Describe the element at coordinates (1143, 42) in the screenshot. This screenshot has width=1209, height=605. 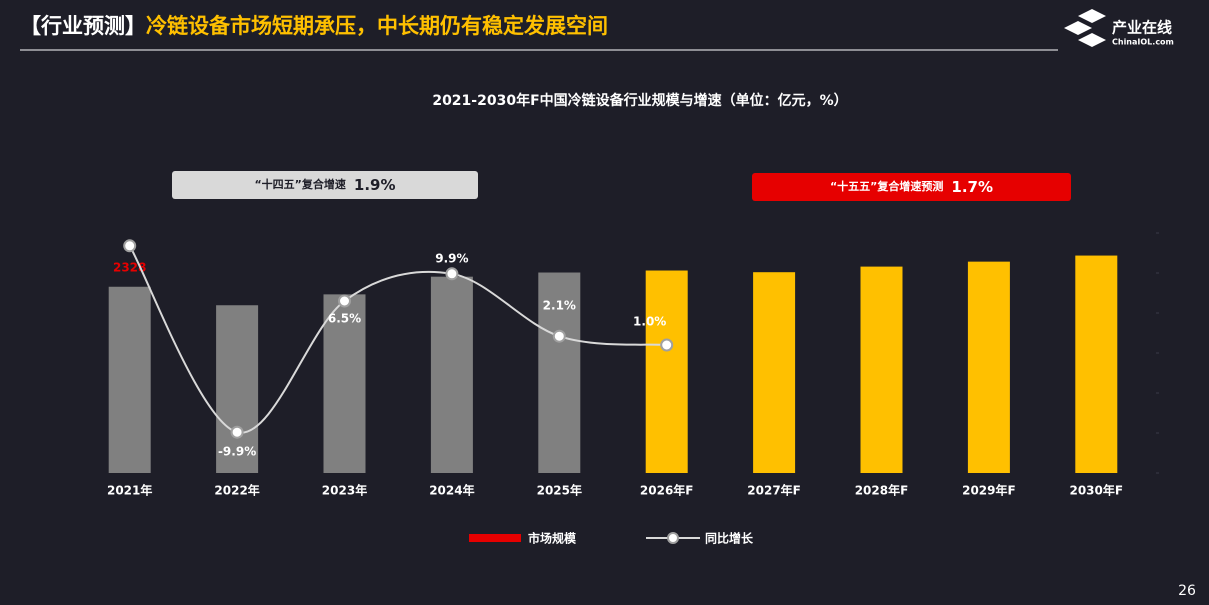
I see `logo-site: ChinaIOL.com` at that location.